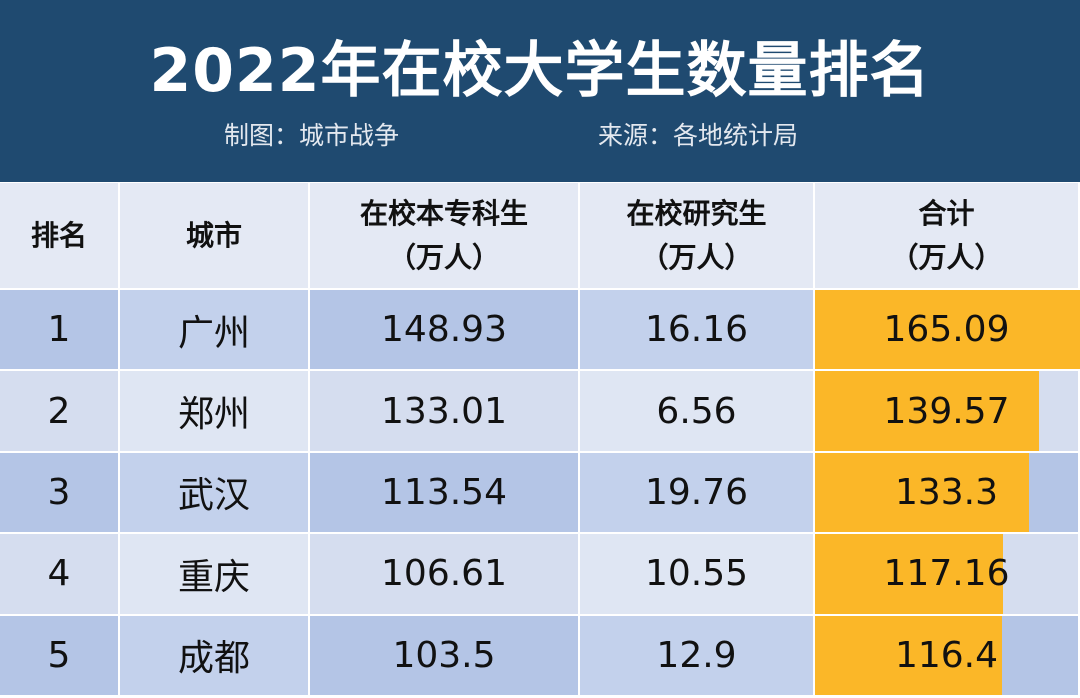 The width and height of the screenshot is (1080, 698). I want to click on city-name: 重庆, so click(213, 577).